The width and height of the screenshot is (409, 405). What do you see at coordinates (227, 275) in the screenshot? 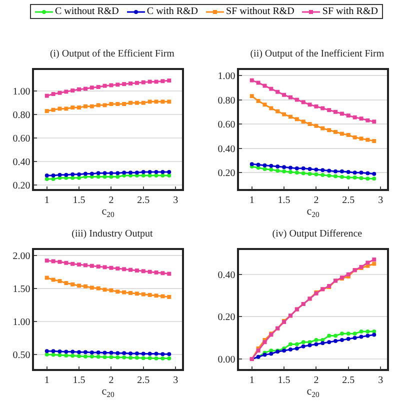
I see `y-tick-label: 0.40` at bounding box center [227, 275].